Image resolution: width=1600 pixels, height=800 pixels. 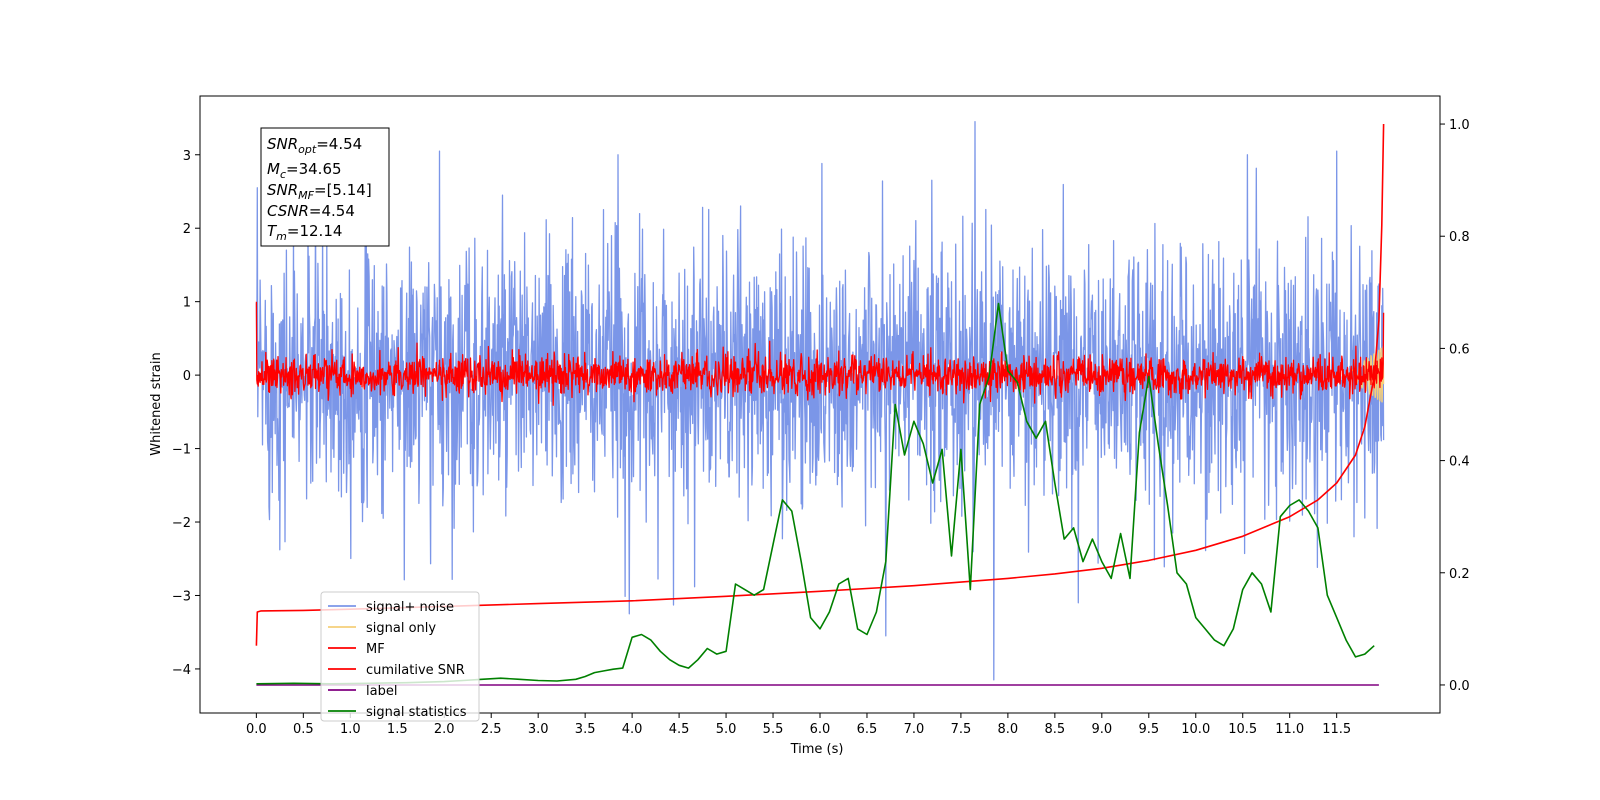 What do you see at coordinates (416, 712) in the screenshot?
I see `legend-label-signal-statistics: signal statistics` at bounding box center [416, 712].